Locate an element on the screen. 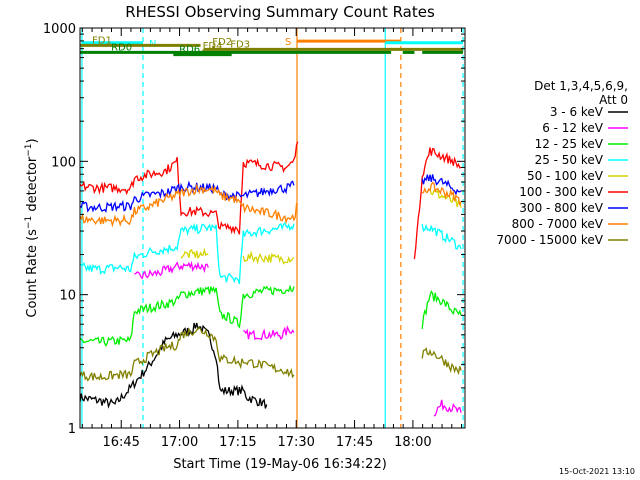 This screenshot has height=480, width=640. series-50-100-kev is located at coordinates (321, 227).